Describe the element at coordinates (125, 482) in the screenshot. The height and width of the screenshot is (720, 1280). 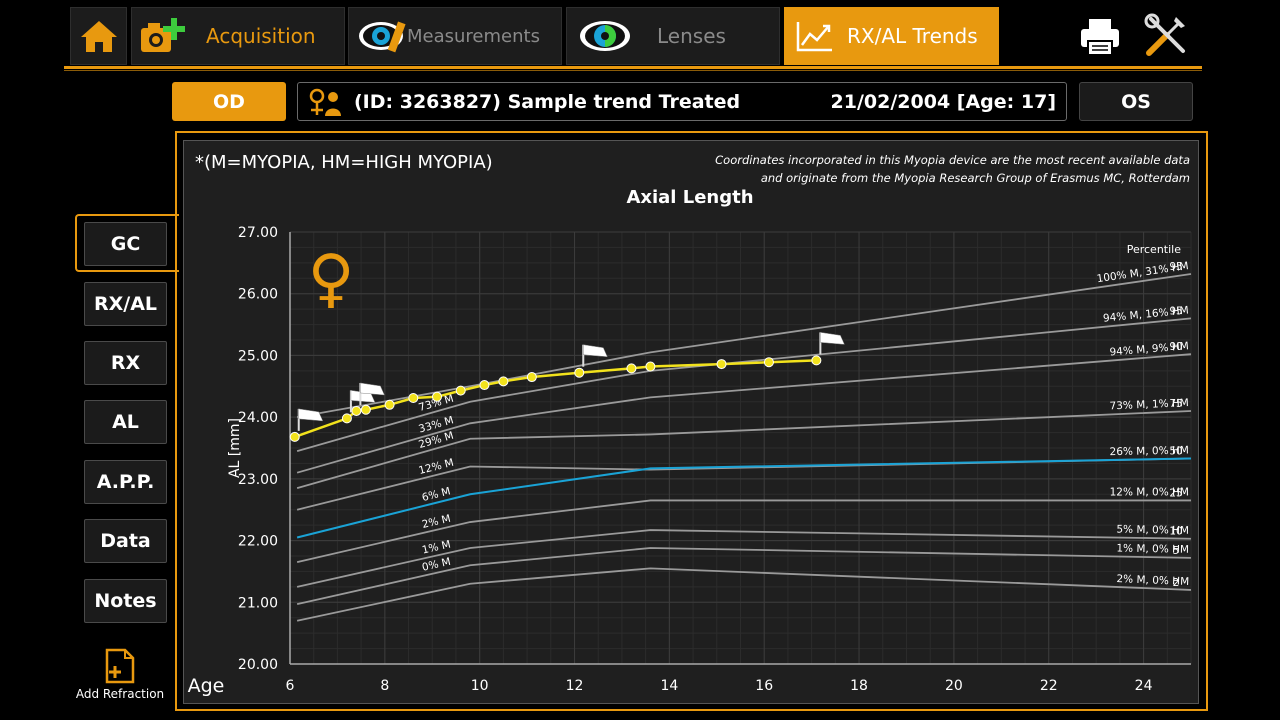
I see `sidebar-item-app: A.P.P.` at that location.